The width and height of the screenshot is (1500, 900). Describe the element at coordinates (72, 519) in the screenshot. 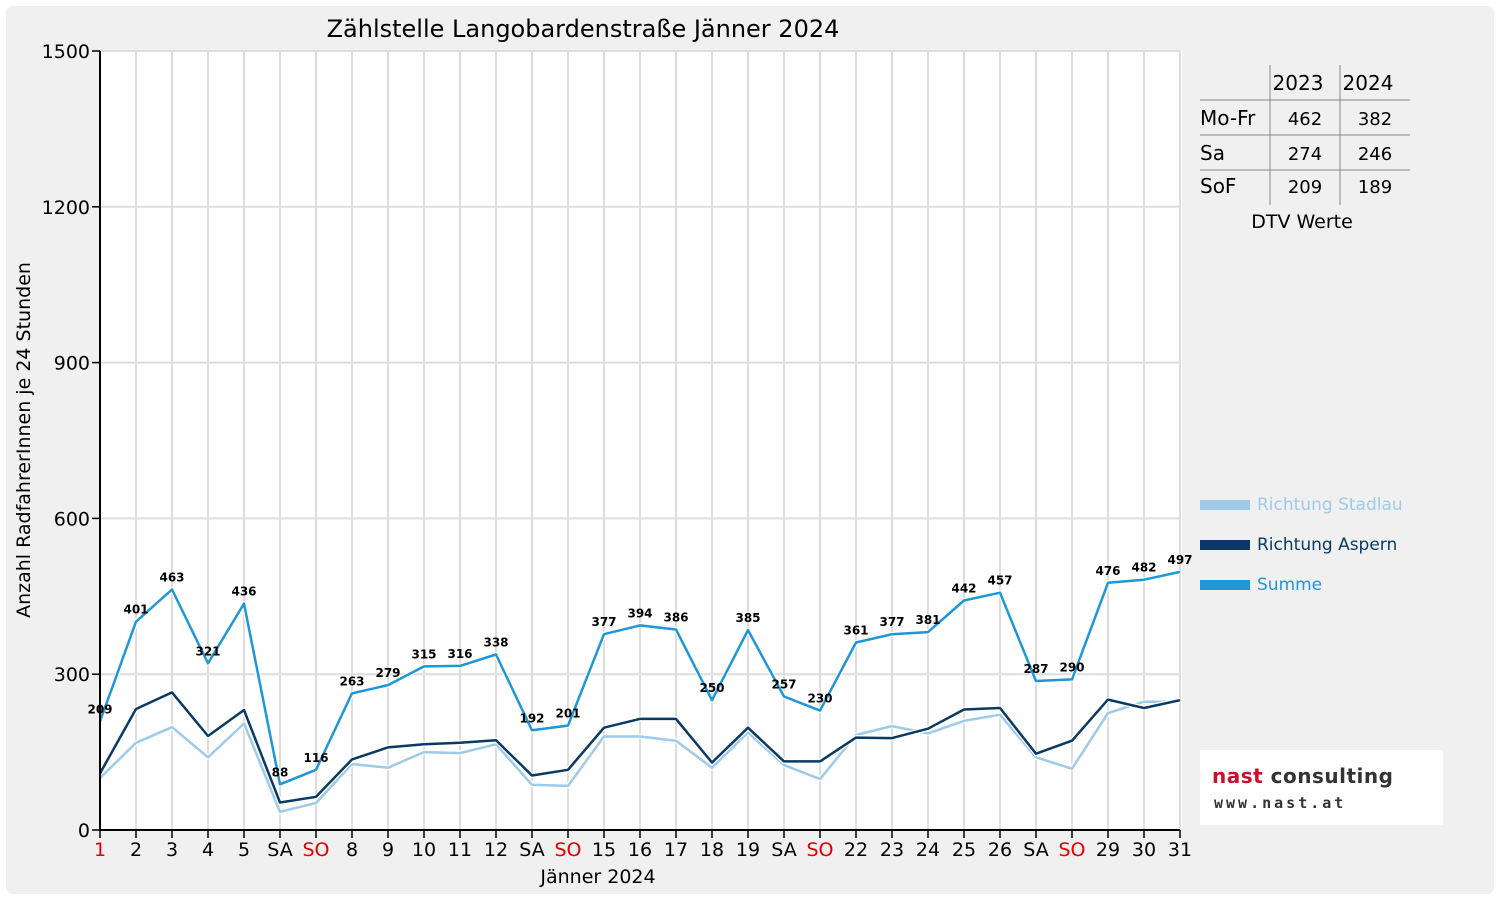

I see `y-tick-label: 600` at that location.